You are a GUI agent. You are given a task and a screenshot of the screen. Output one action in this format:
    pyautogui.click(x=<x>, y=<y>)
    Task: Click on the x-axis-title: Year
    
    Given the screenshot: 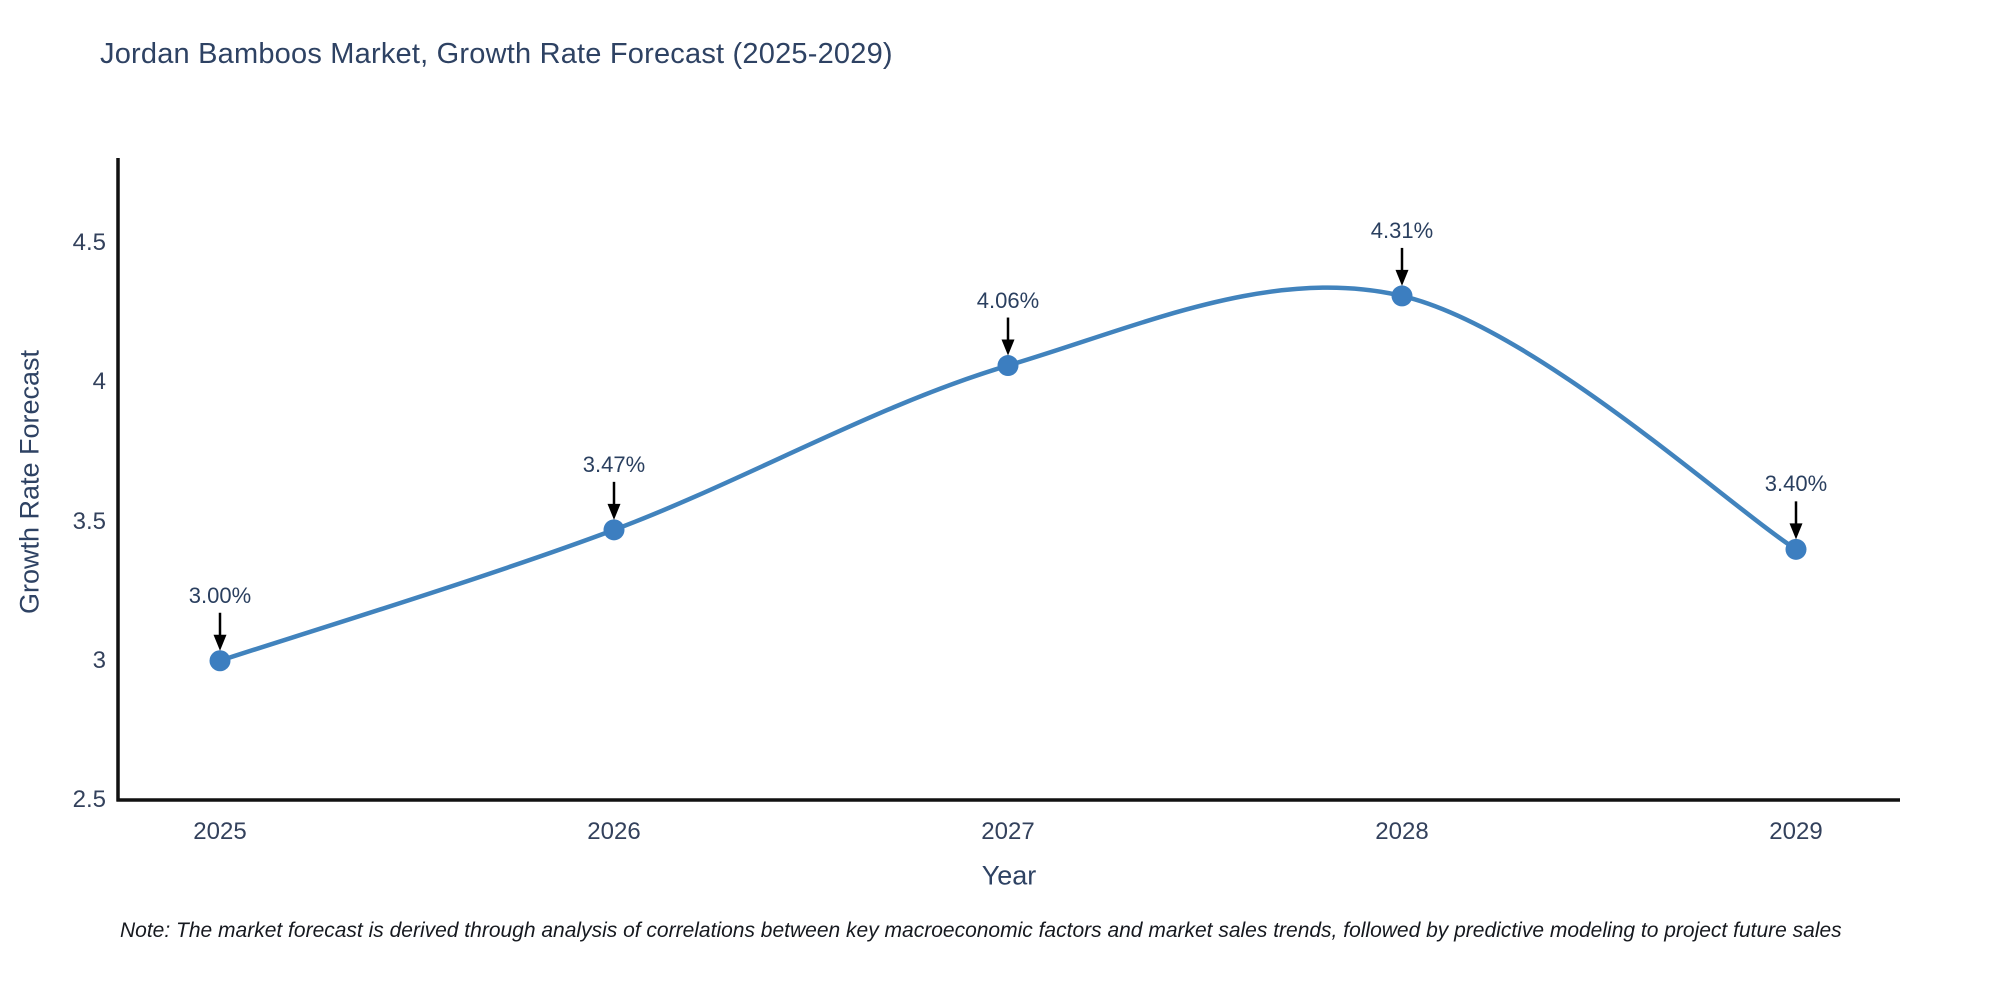 What is the action you would take?
    pyautogui.click(x=1009, y=875)
    